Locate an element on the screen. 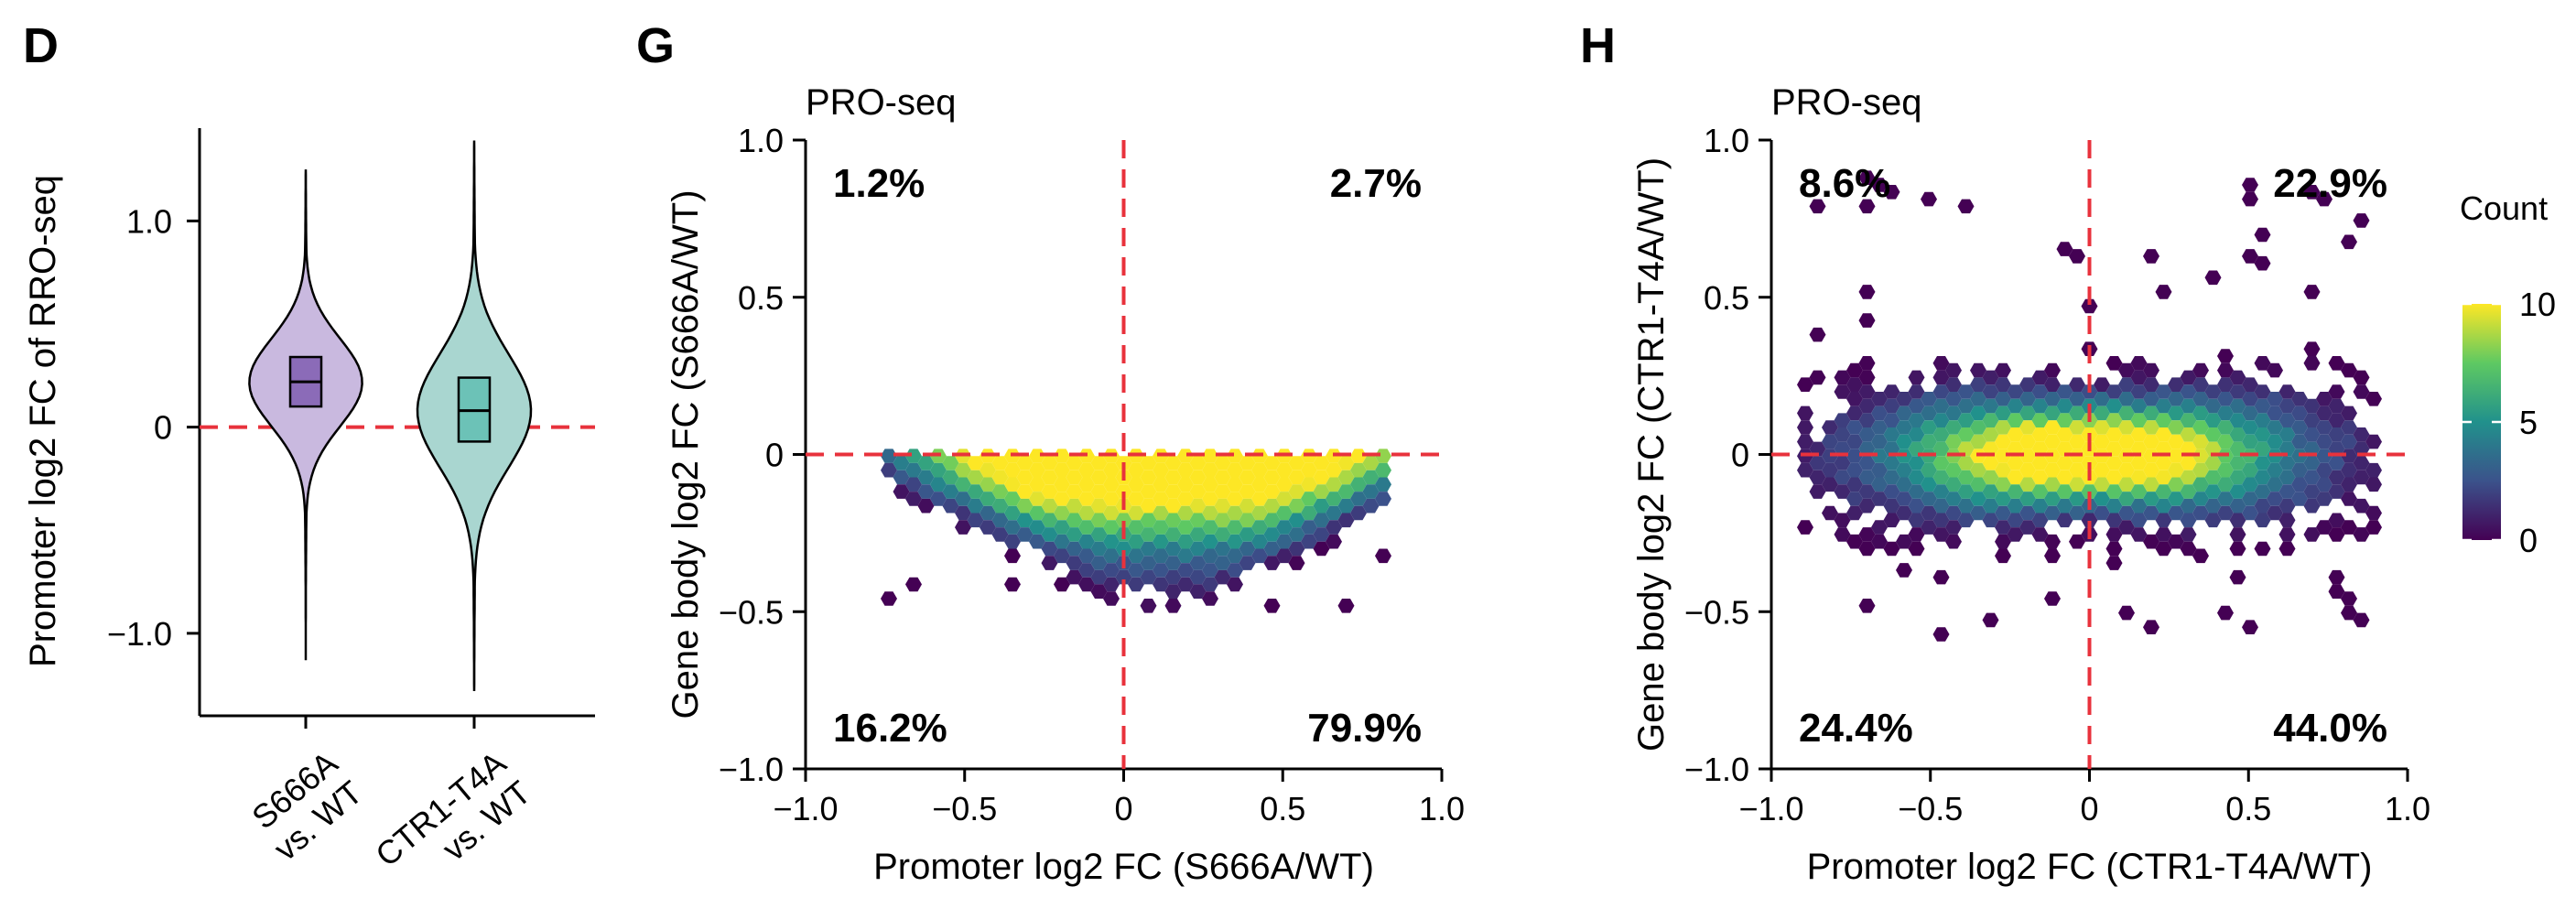  panel-h-x-tick-label: −1.0 is located at coordinates (1771, 809).